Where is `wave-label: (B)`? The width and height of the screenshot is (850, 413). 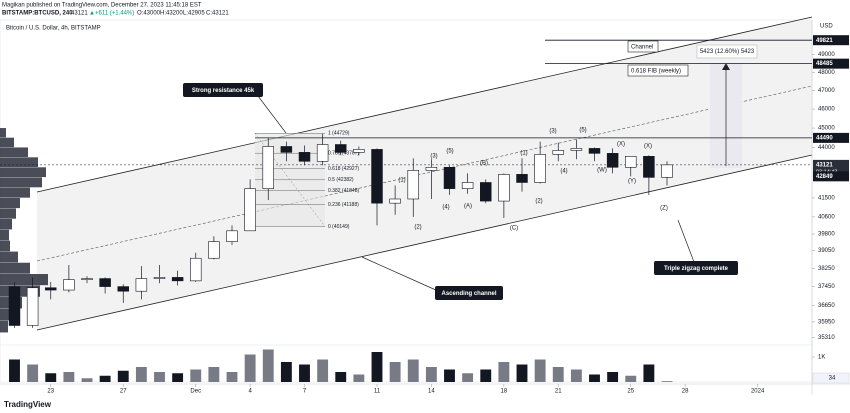
wave-label: (B) is located at coordinates (484, 164).